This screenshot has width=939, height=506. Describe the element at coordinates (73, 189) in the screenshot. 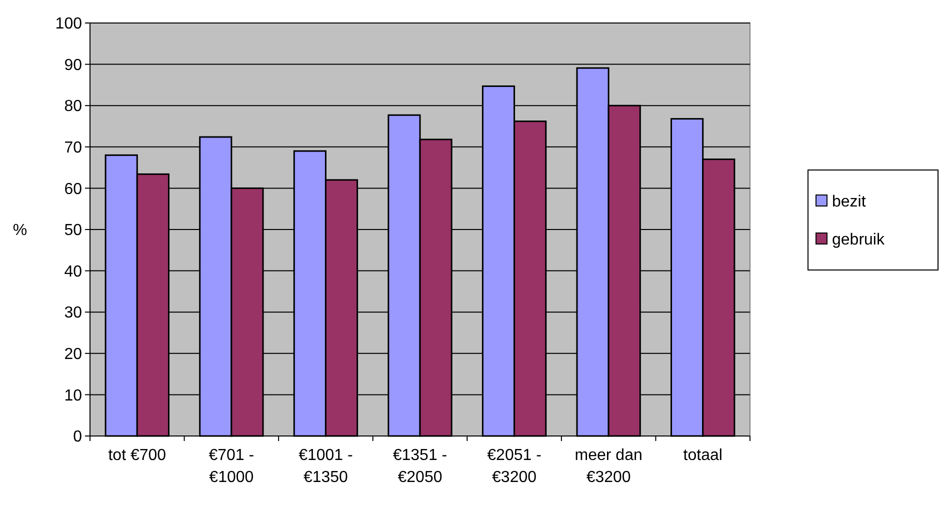

I see `y-tick-label: 60` at that location.